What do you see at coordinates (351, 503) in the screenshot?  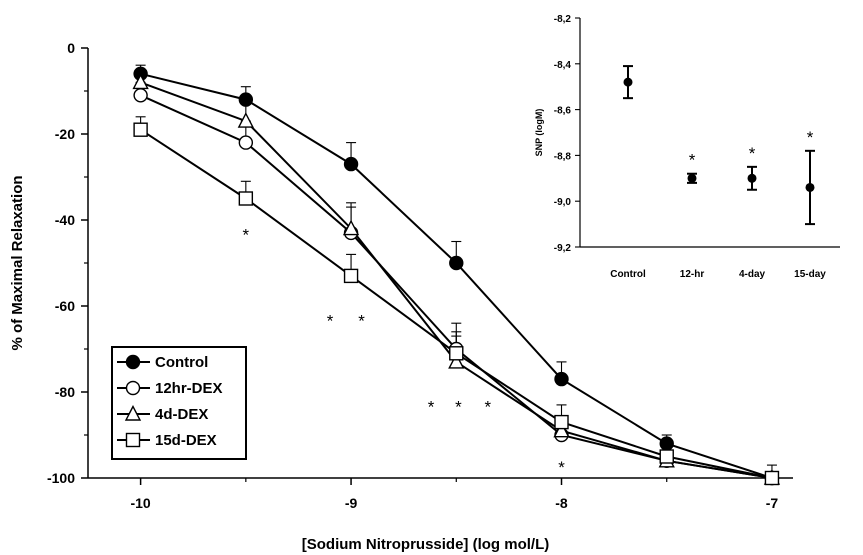 I see `x-tick-label: -9` at bounding box center [351, 503].